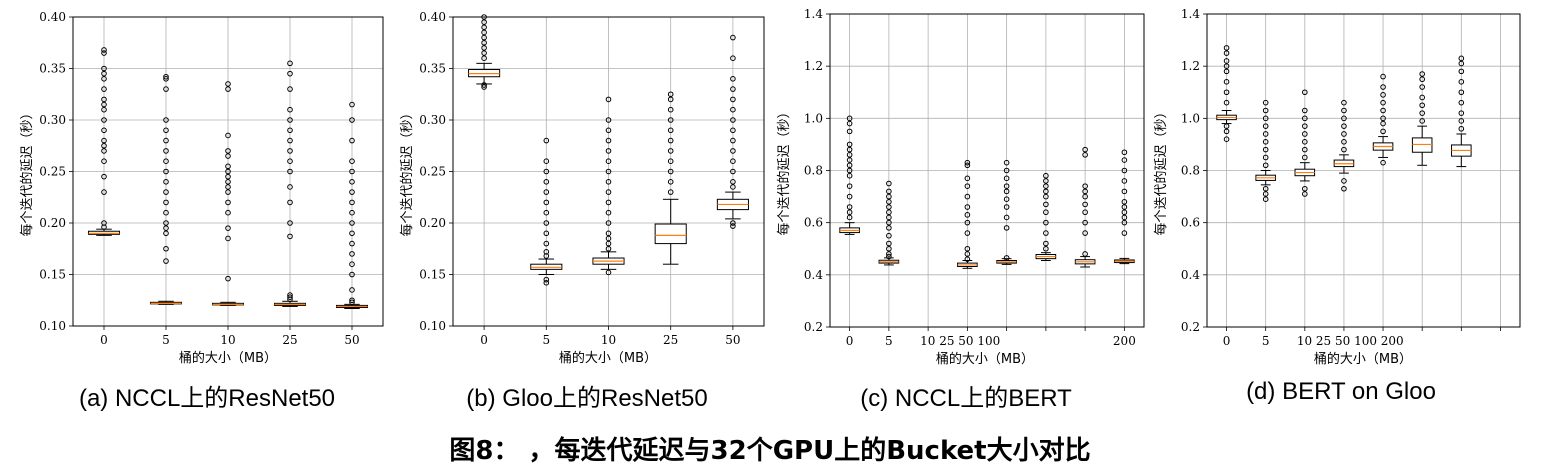  What do you see at coordinates (52, 172) in the screenshot?
I see `y-tick-label: 0.25` at bounding box center [52, 172].